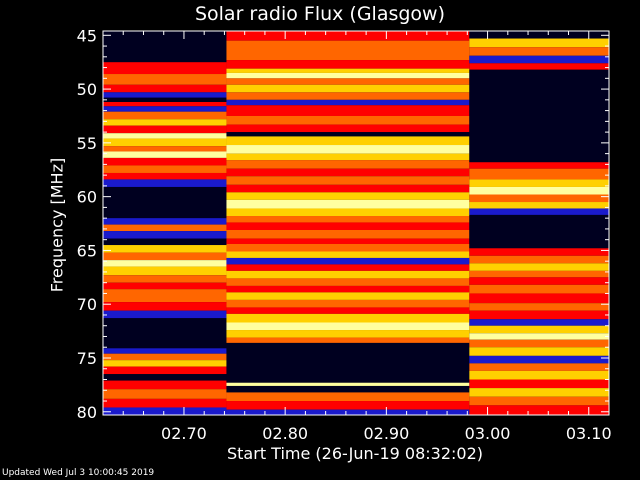 Image resolution: width=640 pixels, height=480 pixels. I want to click on x-axis-label: Start Time (26-Jun-19 08:32:02), so click(355, 453).